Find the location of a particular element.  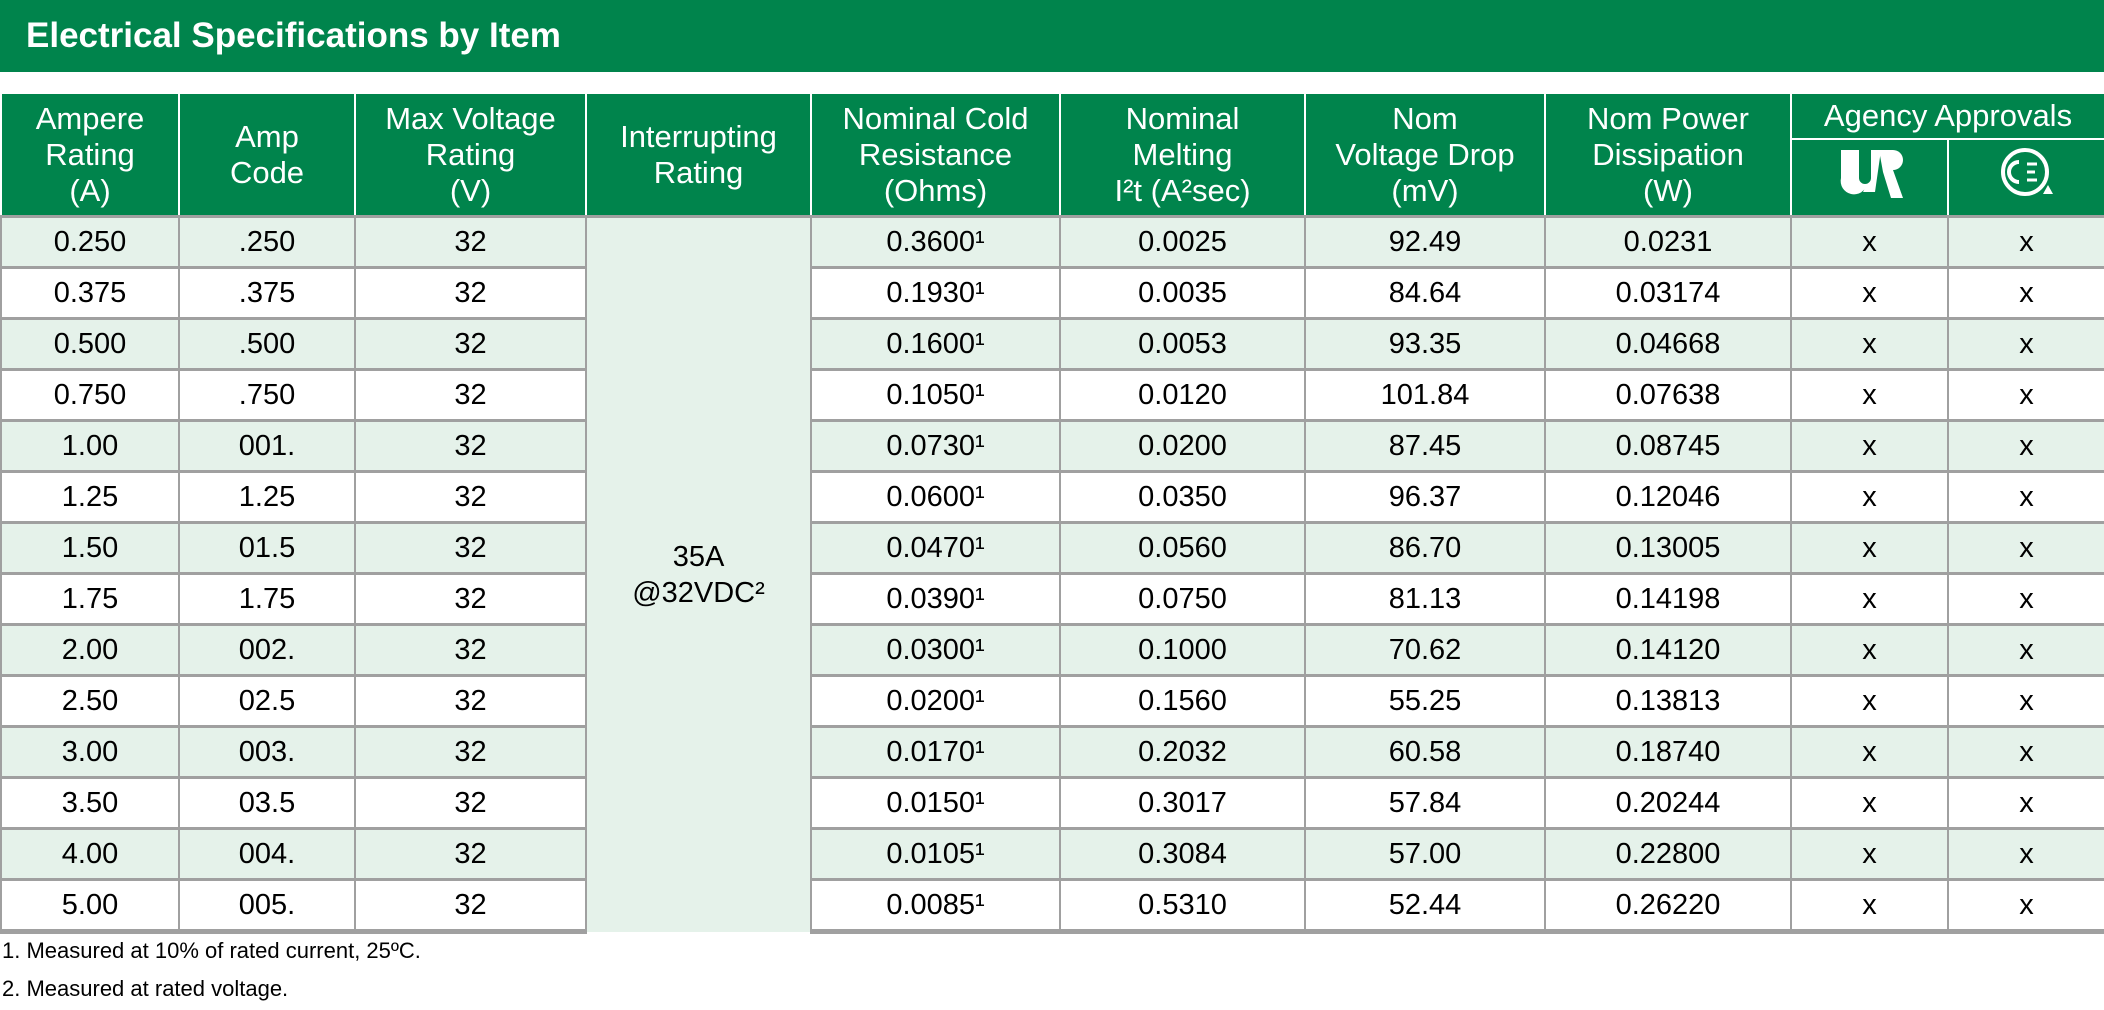

cell: 0.0350 is located at coordinates (1182, 496).